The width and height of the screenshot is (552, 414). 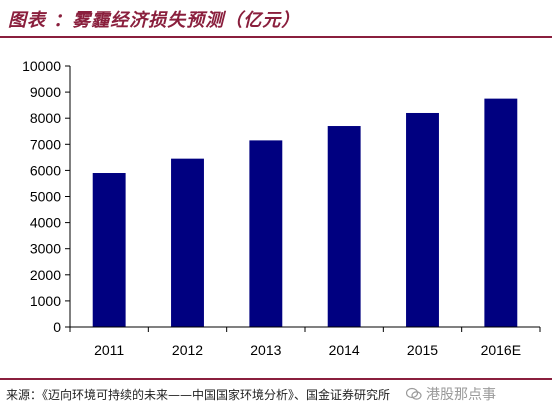 What do you see at coordinates (187, 242) in the screenshot?
I see `bar-2012` at bounding box center [187, 242].